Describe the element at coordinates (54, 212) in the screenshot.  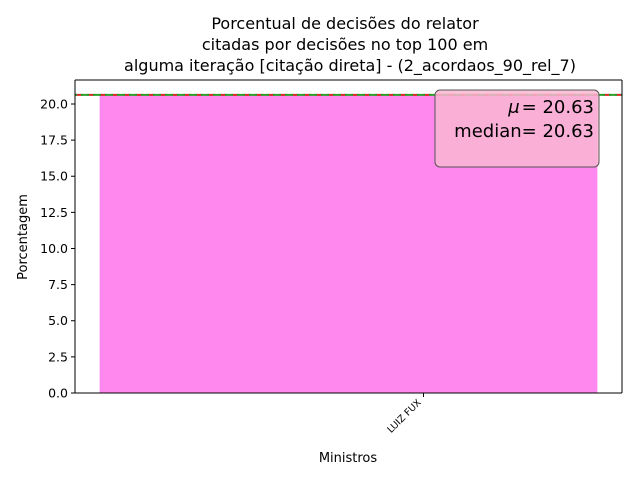
I see `y-tick-label: 12.5` at that location.